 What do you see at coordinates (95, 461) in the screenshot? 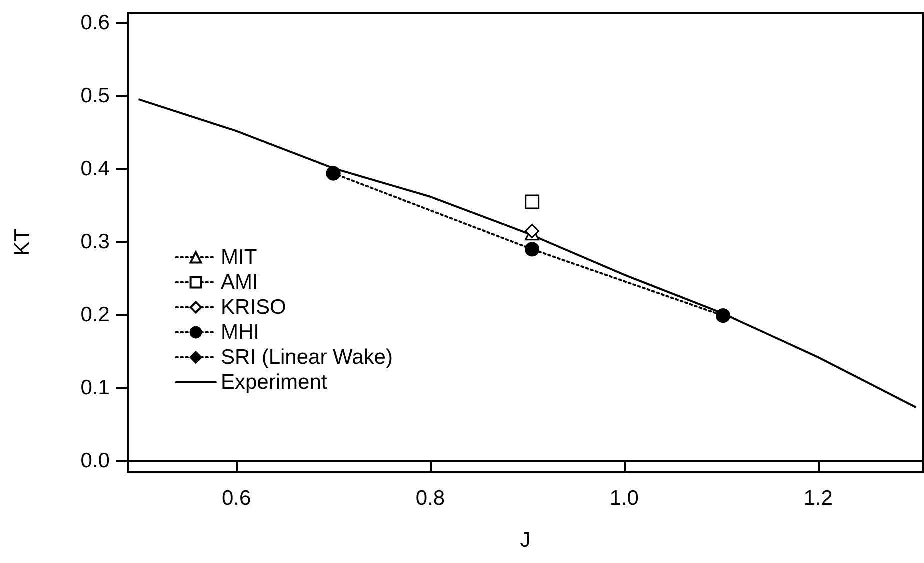
I see `y-tick-label: 0.0` at bounding box center [95, 461].